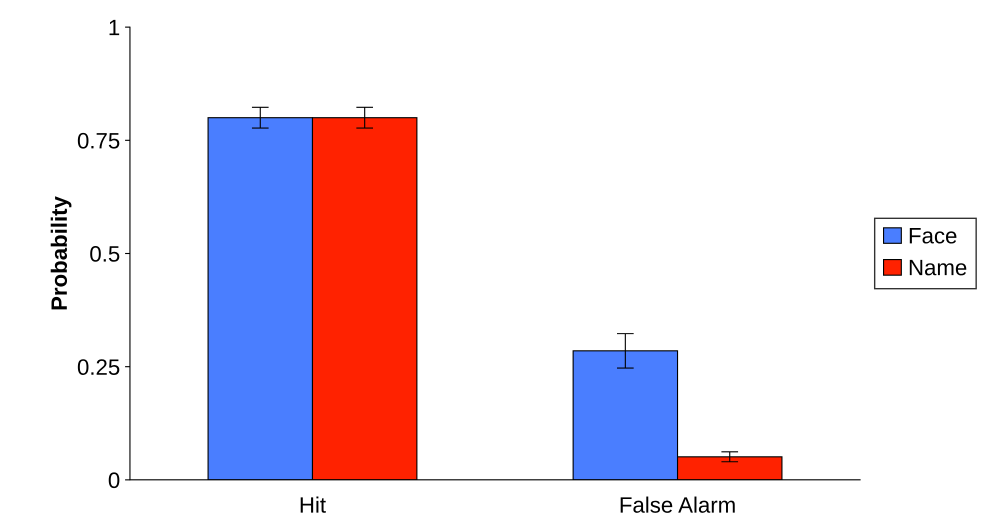 This screenshot has height=532, width=992. What do you see at coordinates (99, 367) in the screenshot?
I see `y-tick-label: 0.25` at bounding box center [99, 367].